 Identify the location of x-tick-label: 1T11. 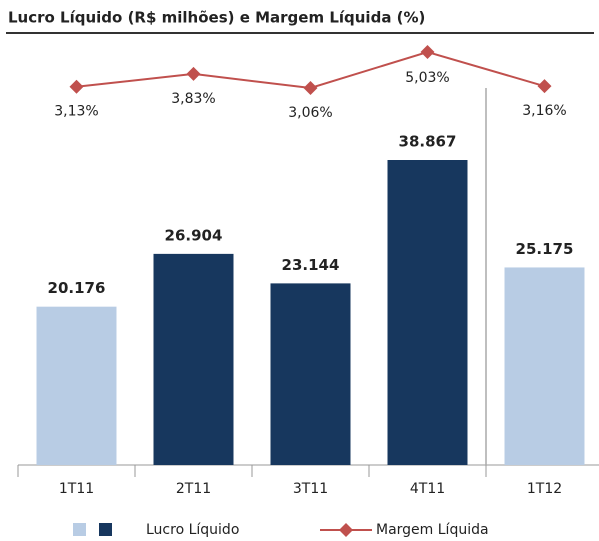
(76, 489).